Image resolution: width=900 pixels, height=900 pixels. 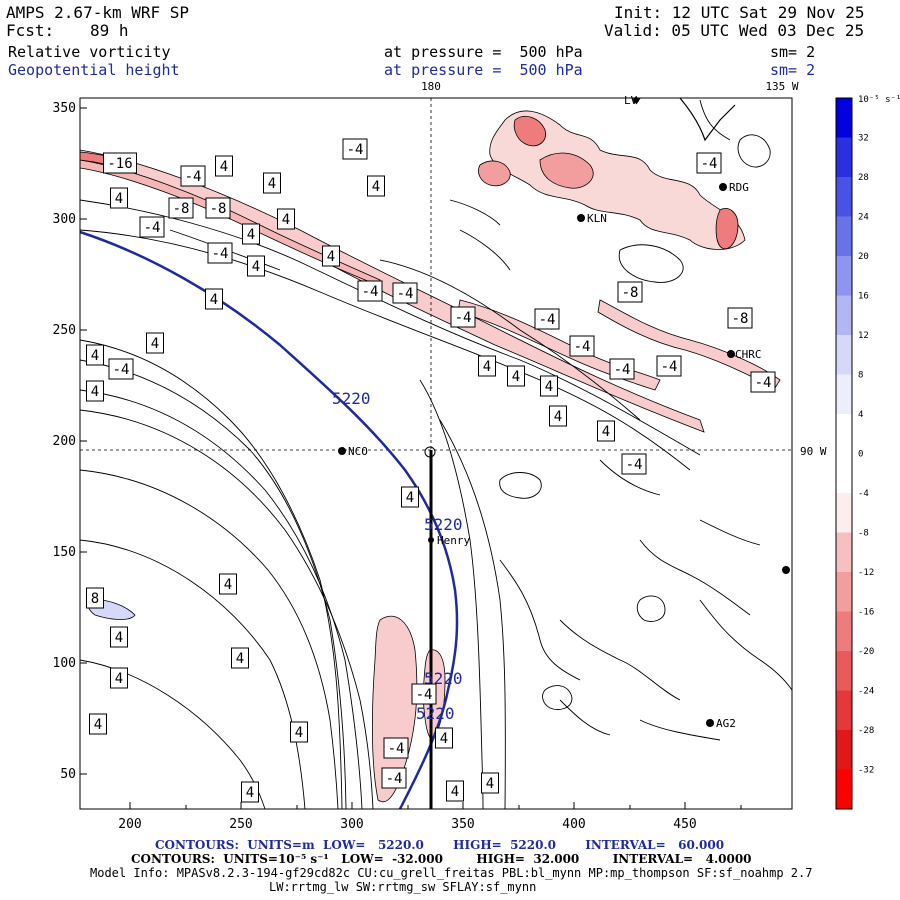 I want to click on pole-marker, so click(x=430, y=452).